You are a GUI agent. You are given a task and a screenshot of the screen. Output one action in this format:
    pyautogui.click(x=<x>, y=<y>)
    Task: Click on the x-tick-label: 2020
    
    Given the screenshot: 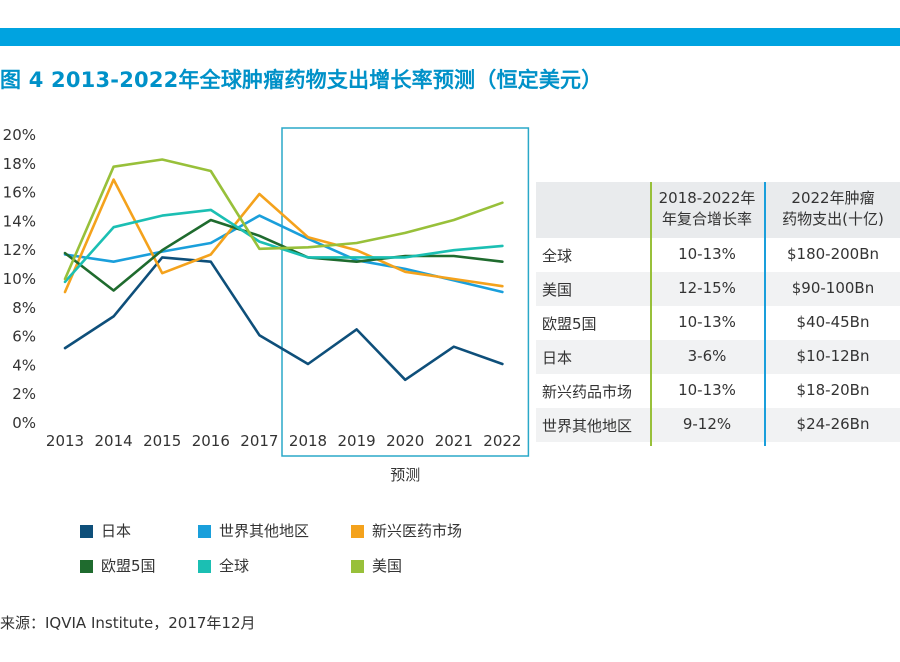 What is the action you would take?
    pyautogui.click(x=405, y=441)
    